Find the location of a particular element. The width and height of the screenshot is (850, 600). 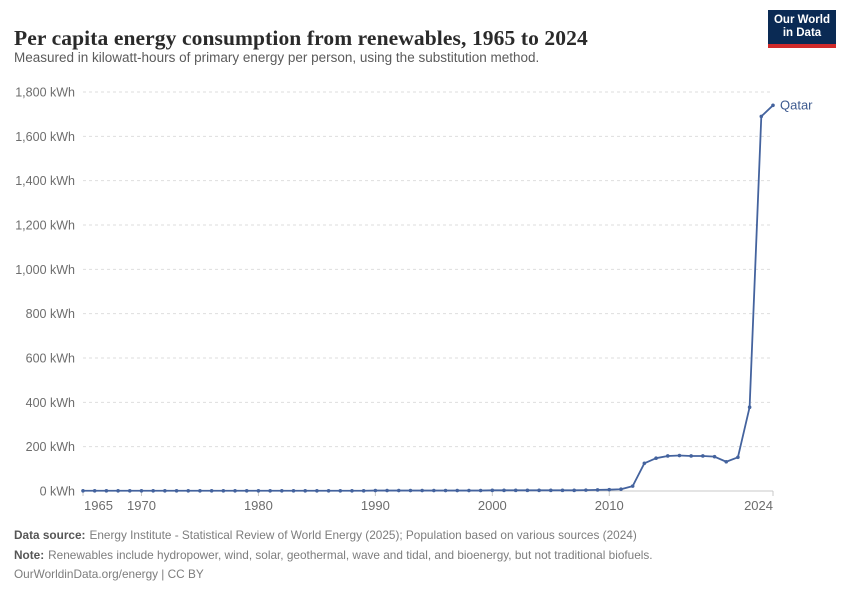

x-axis-label: 1970 is located at coordinates (141, 505).